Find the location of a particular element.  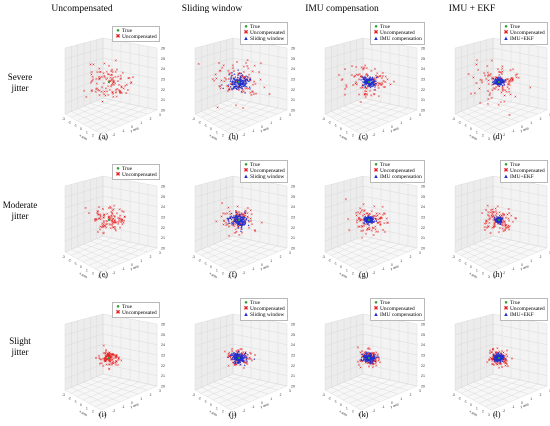

z-tick-label: 20 is located at coordinates (163, 249).